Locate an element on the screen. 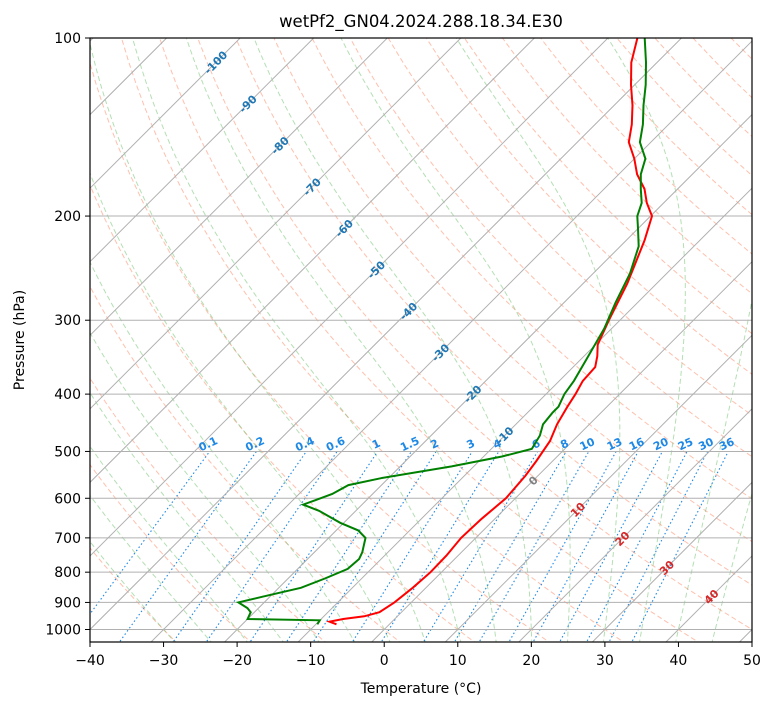 The image size is (775, 708). y-tick-label: 600 is located at coordinates (67, 499).